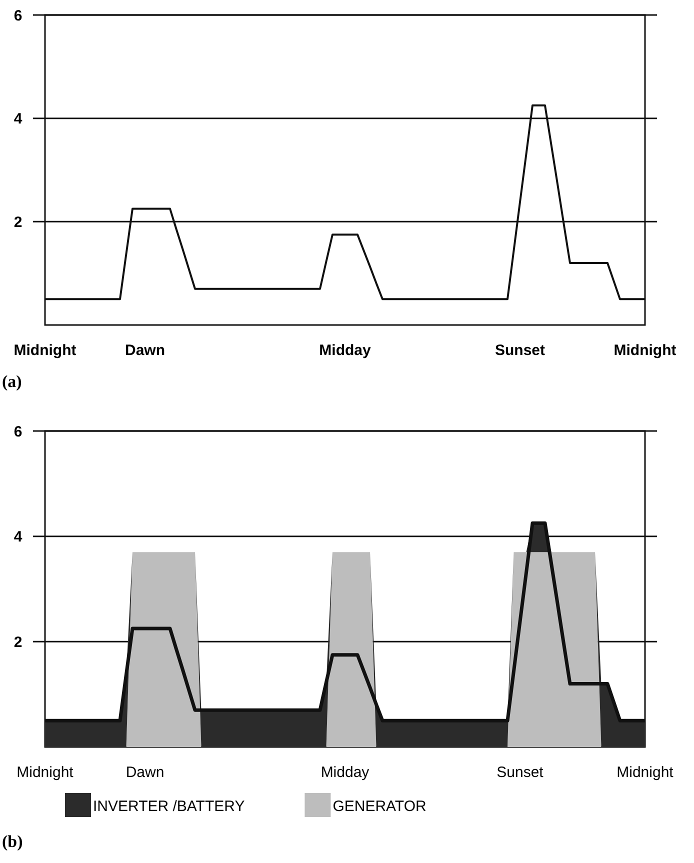 This screenshot has height=863, width=694. I want to click on legend-label: GENERATOR, so click(379, 806).